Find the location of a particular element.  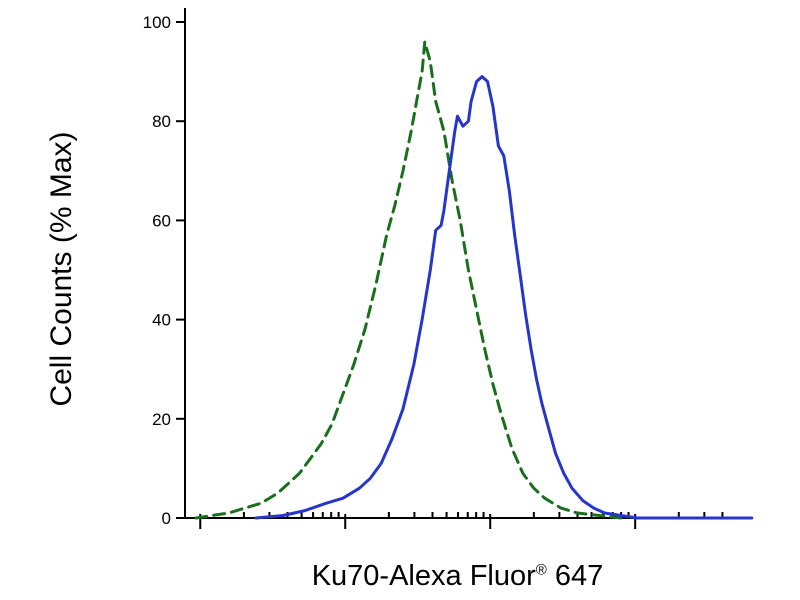

y-tick-label: 40 is located at coordinates (161, 320).